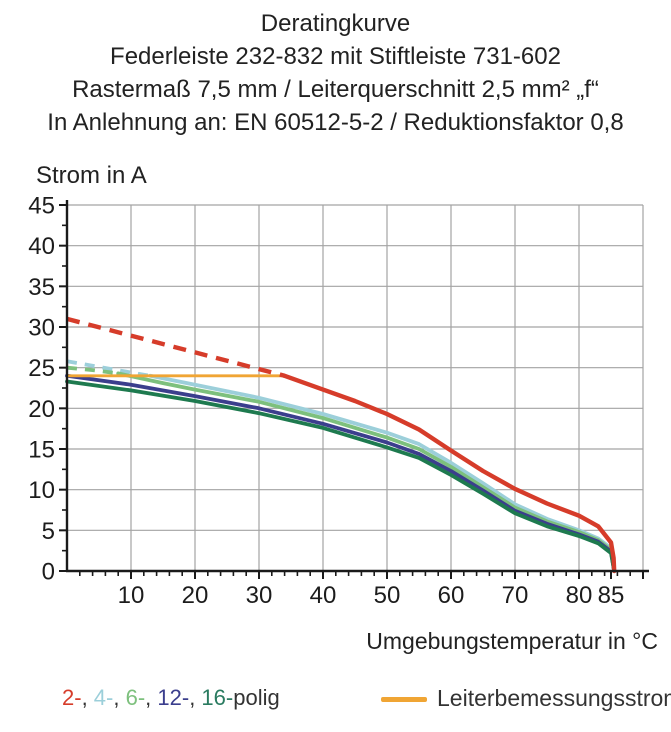  What do you see at coordinates (91, 175) in the screenshot?
I see `y-axis-label: Strom in A` at bounding box center [91, 175].